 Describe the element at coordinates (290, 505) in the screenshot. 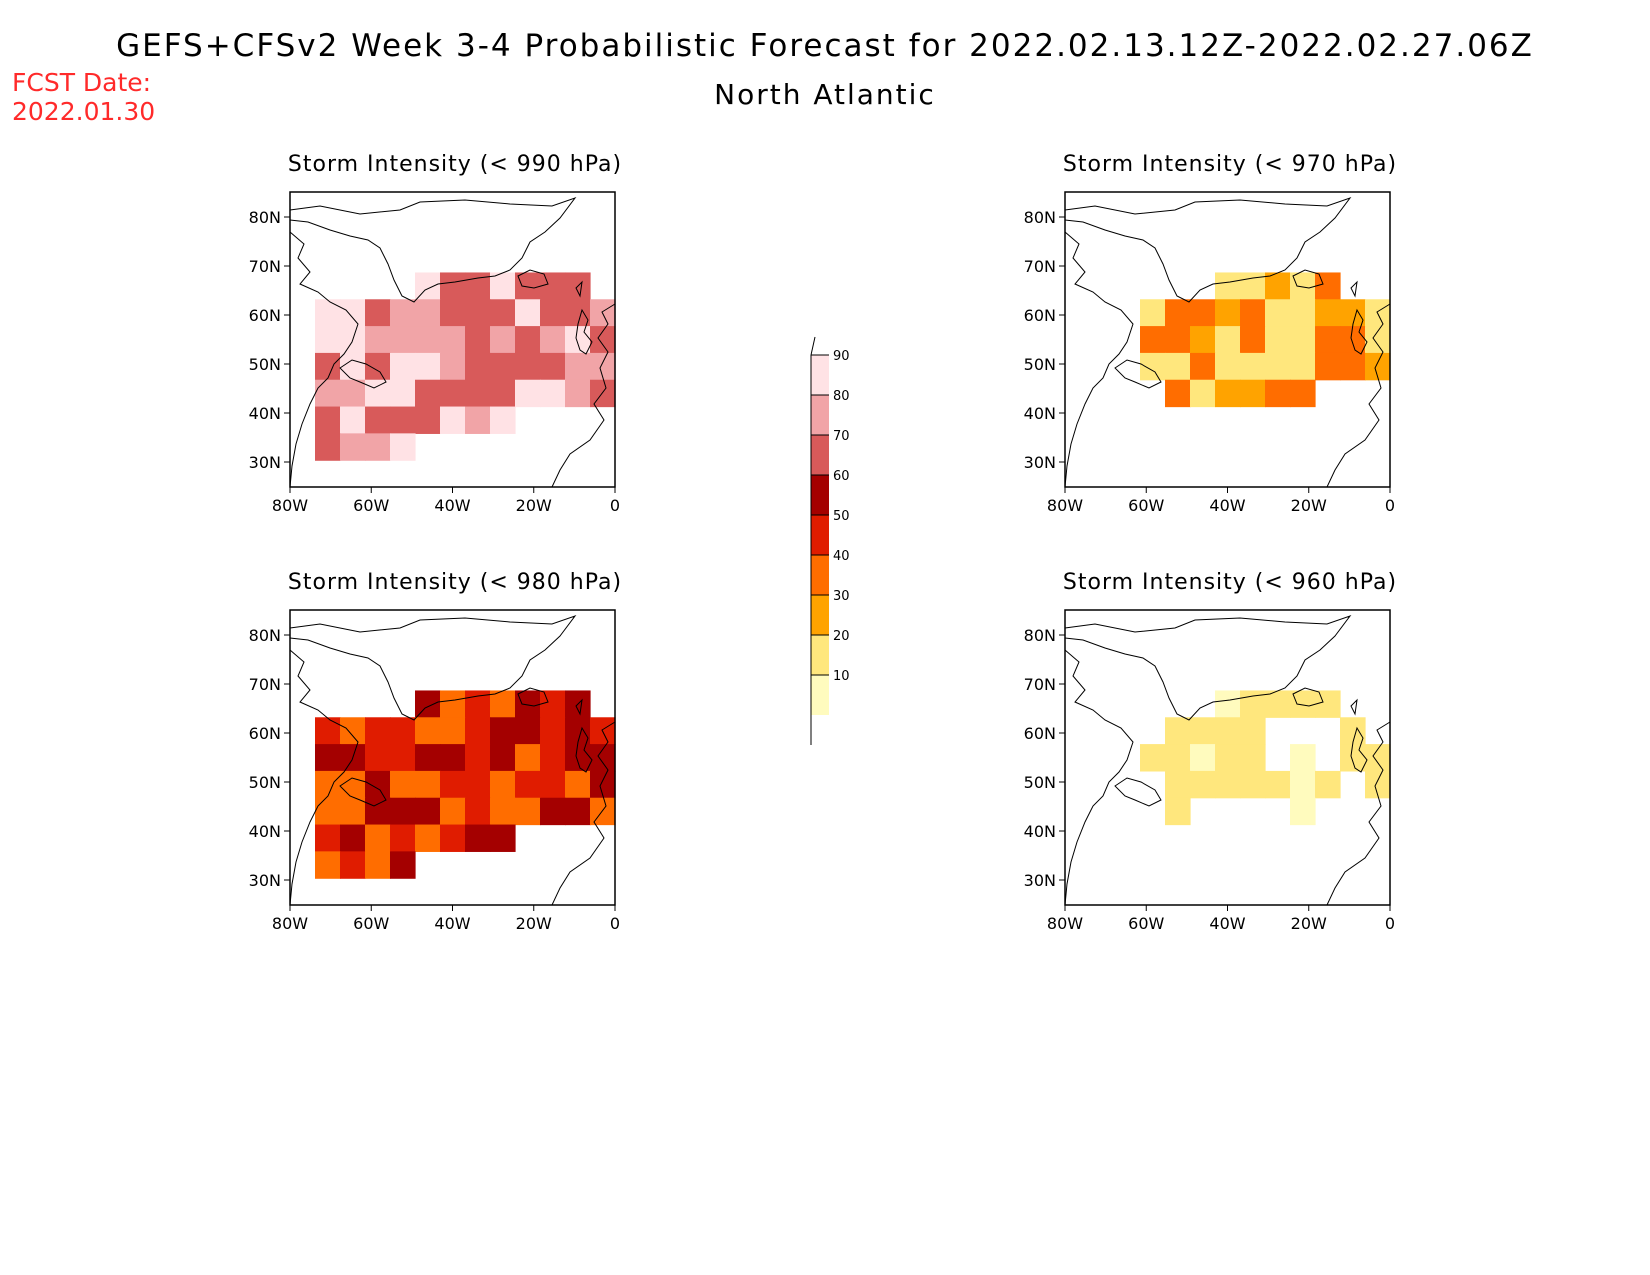

I see `lon-tick-label: 80W` at that location.